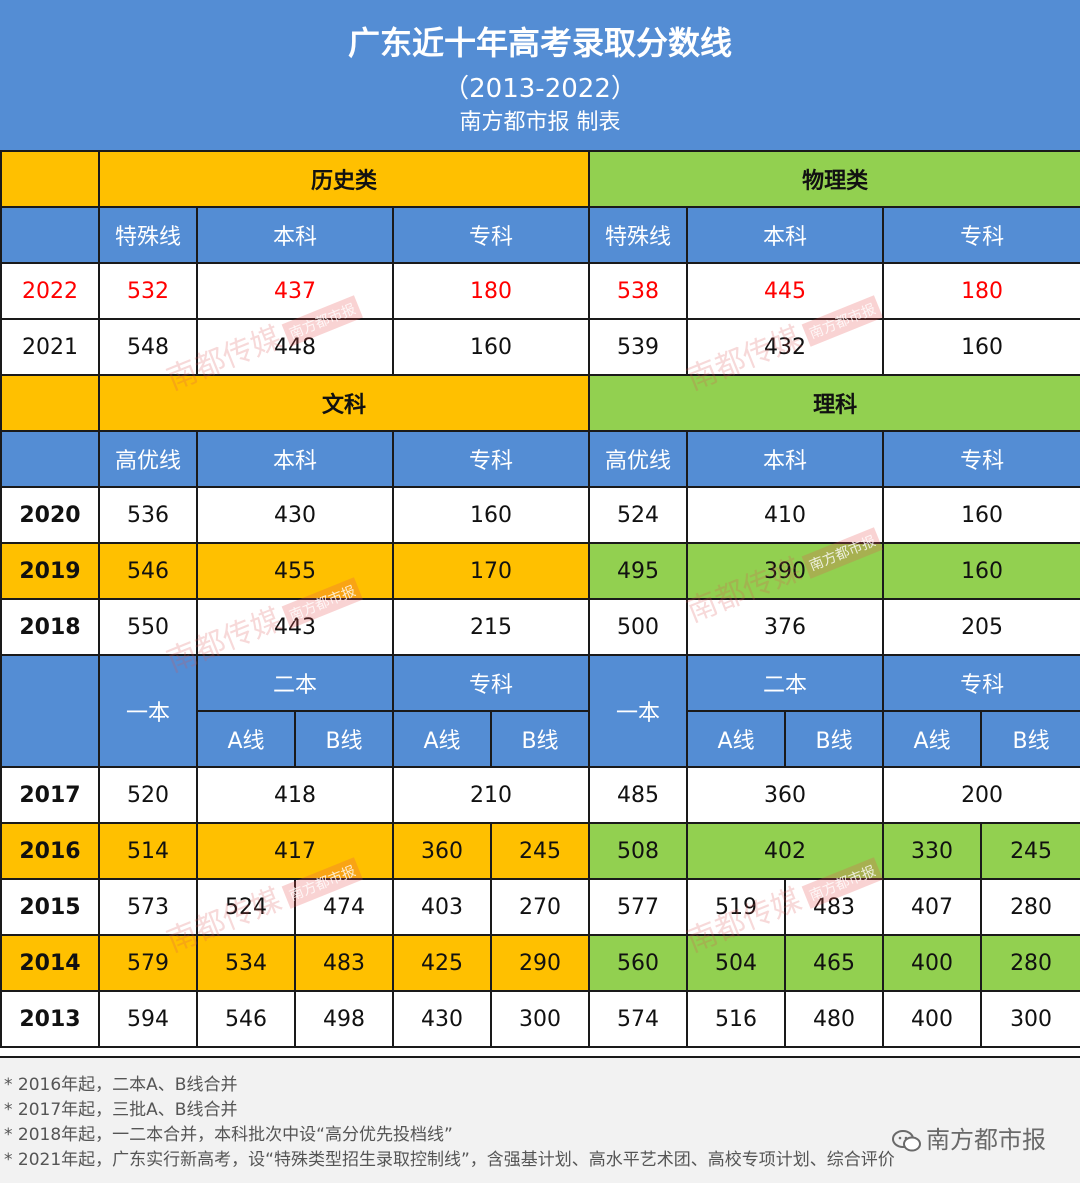 This screenshot has height=1183, width=1080. I want to click on category-row-2021-2022: 历史类 物理类, so click(540, 179).